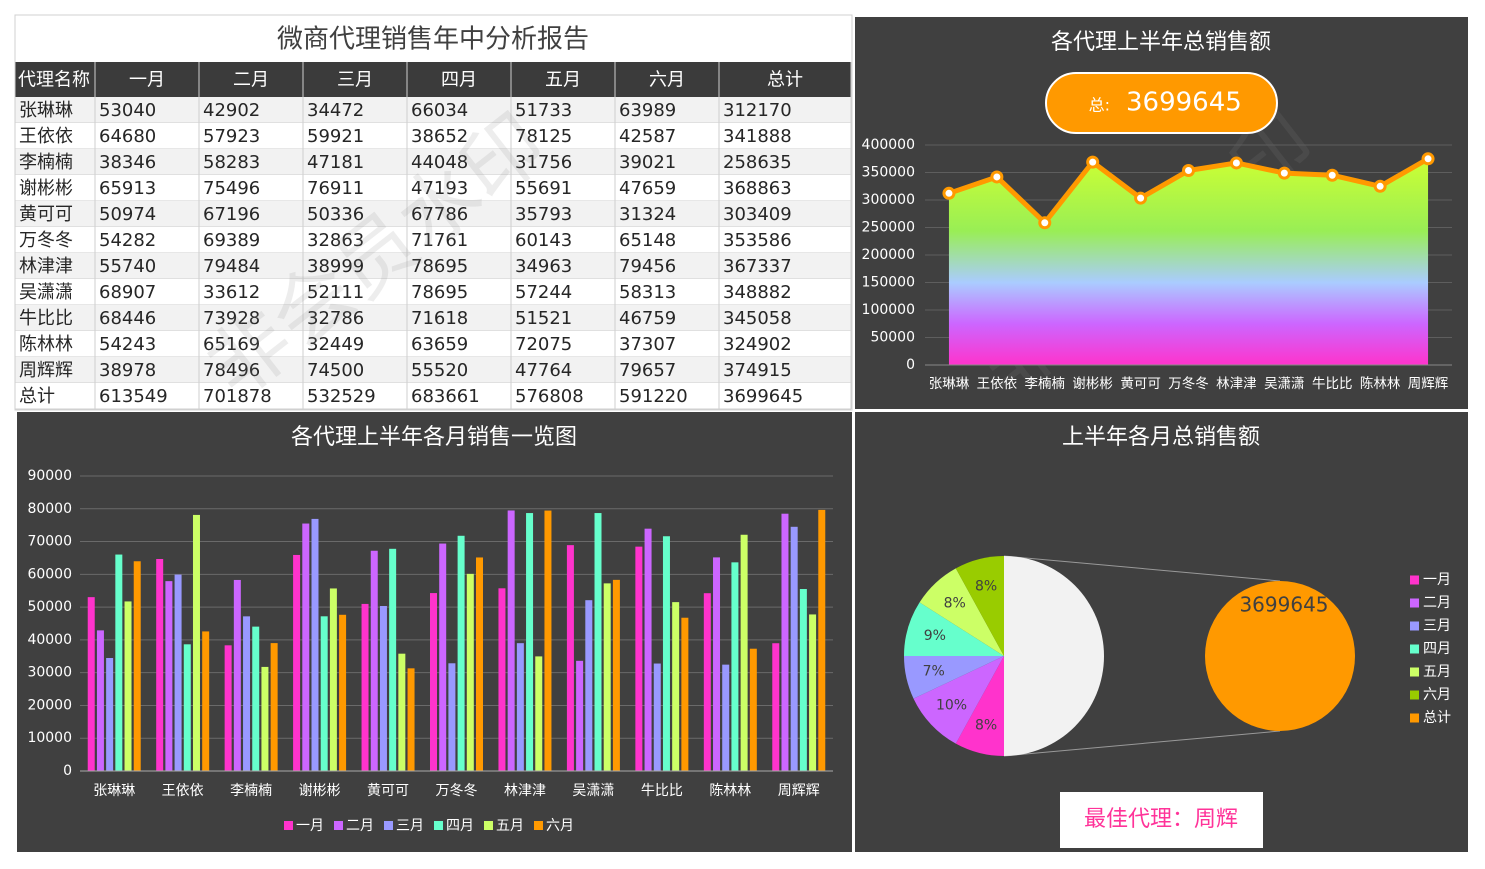  Describe the element at coordinates (335, 136) in the screenshot. I see `table-cell: 59921` at that location.